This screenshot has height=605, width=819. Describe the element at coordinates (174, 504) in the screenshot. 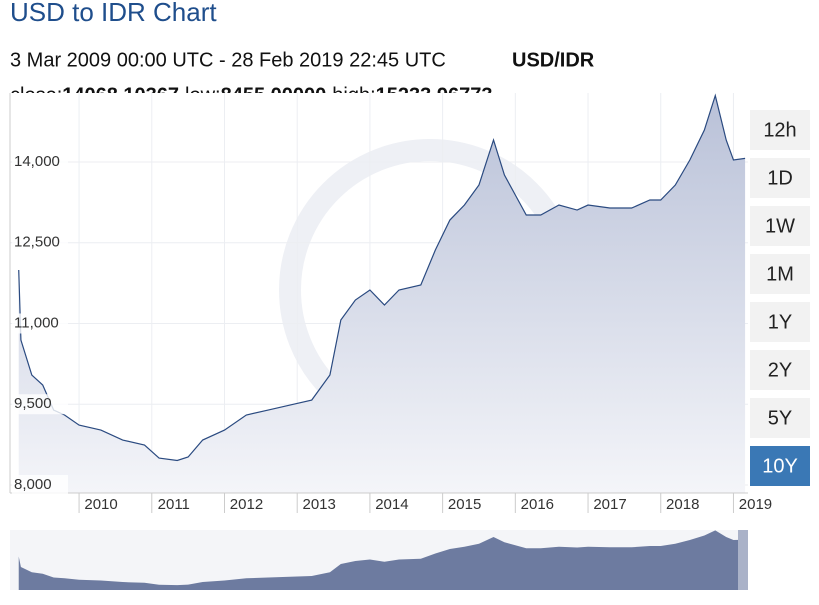

I see `x-tick-label: 2011` at that location.